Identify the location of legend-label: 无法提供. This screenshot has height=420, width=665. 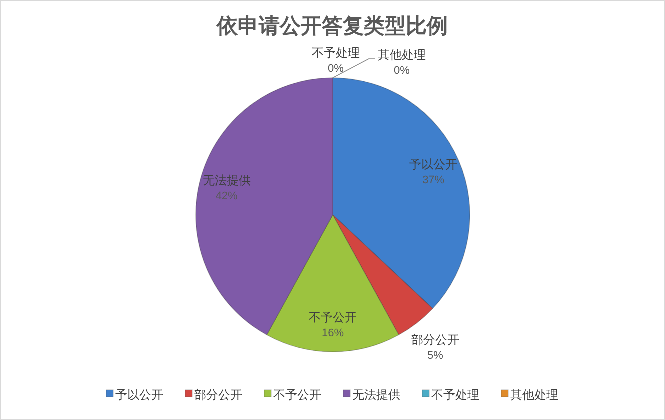
(376, 395).